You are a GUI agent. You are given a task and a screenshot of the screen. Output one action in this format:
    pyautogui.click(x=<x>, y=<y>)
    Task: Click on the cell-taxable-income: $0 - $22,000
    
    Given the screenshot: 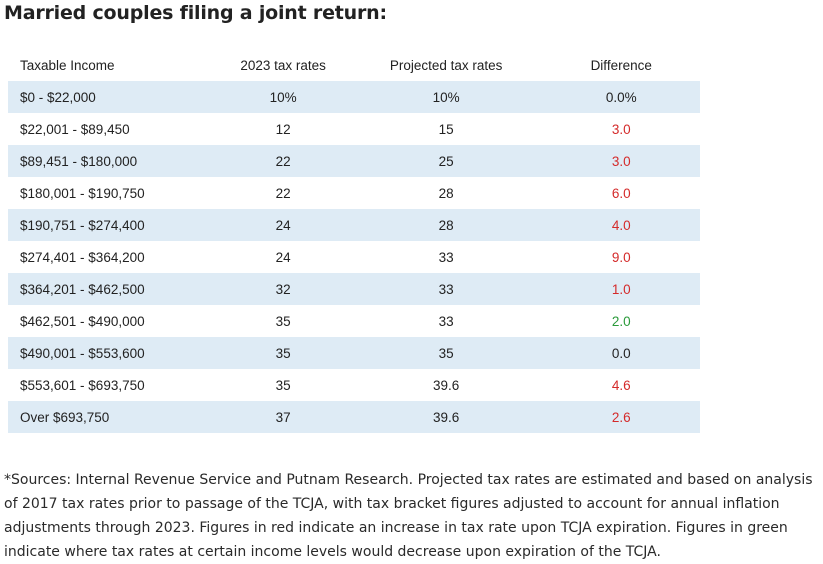 What is the action you would take?
    pyautogui.click(x=112, y=97)
    